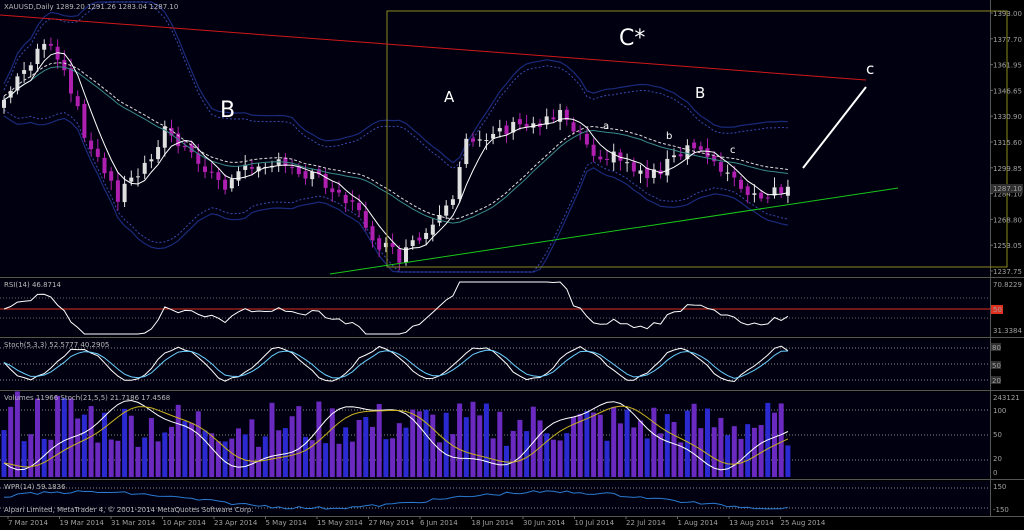 The height and width of the screenshot is (530, 1024). What do you see at coordinates (449, 97) in the screenshot?
I see `wave-label-A: A` at bounding box center [449, 97].